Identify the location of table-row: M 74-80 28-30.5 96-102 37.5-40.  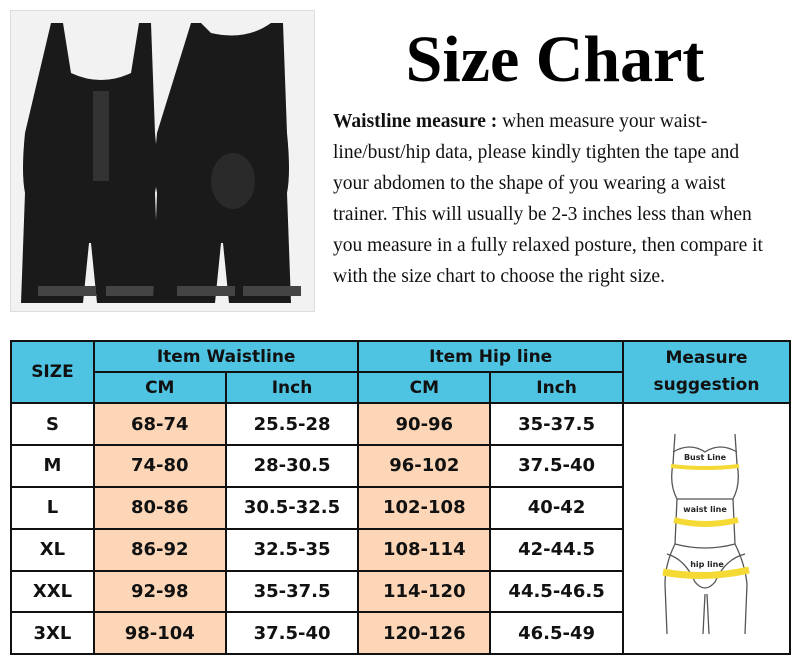
(400, 466).